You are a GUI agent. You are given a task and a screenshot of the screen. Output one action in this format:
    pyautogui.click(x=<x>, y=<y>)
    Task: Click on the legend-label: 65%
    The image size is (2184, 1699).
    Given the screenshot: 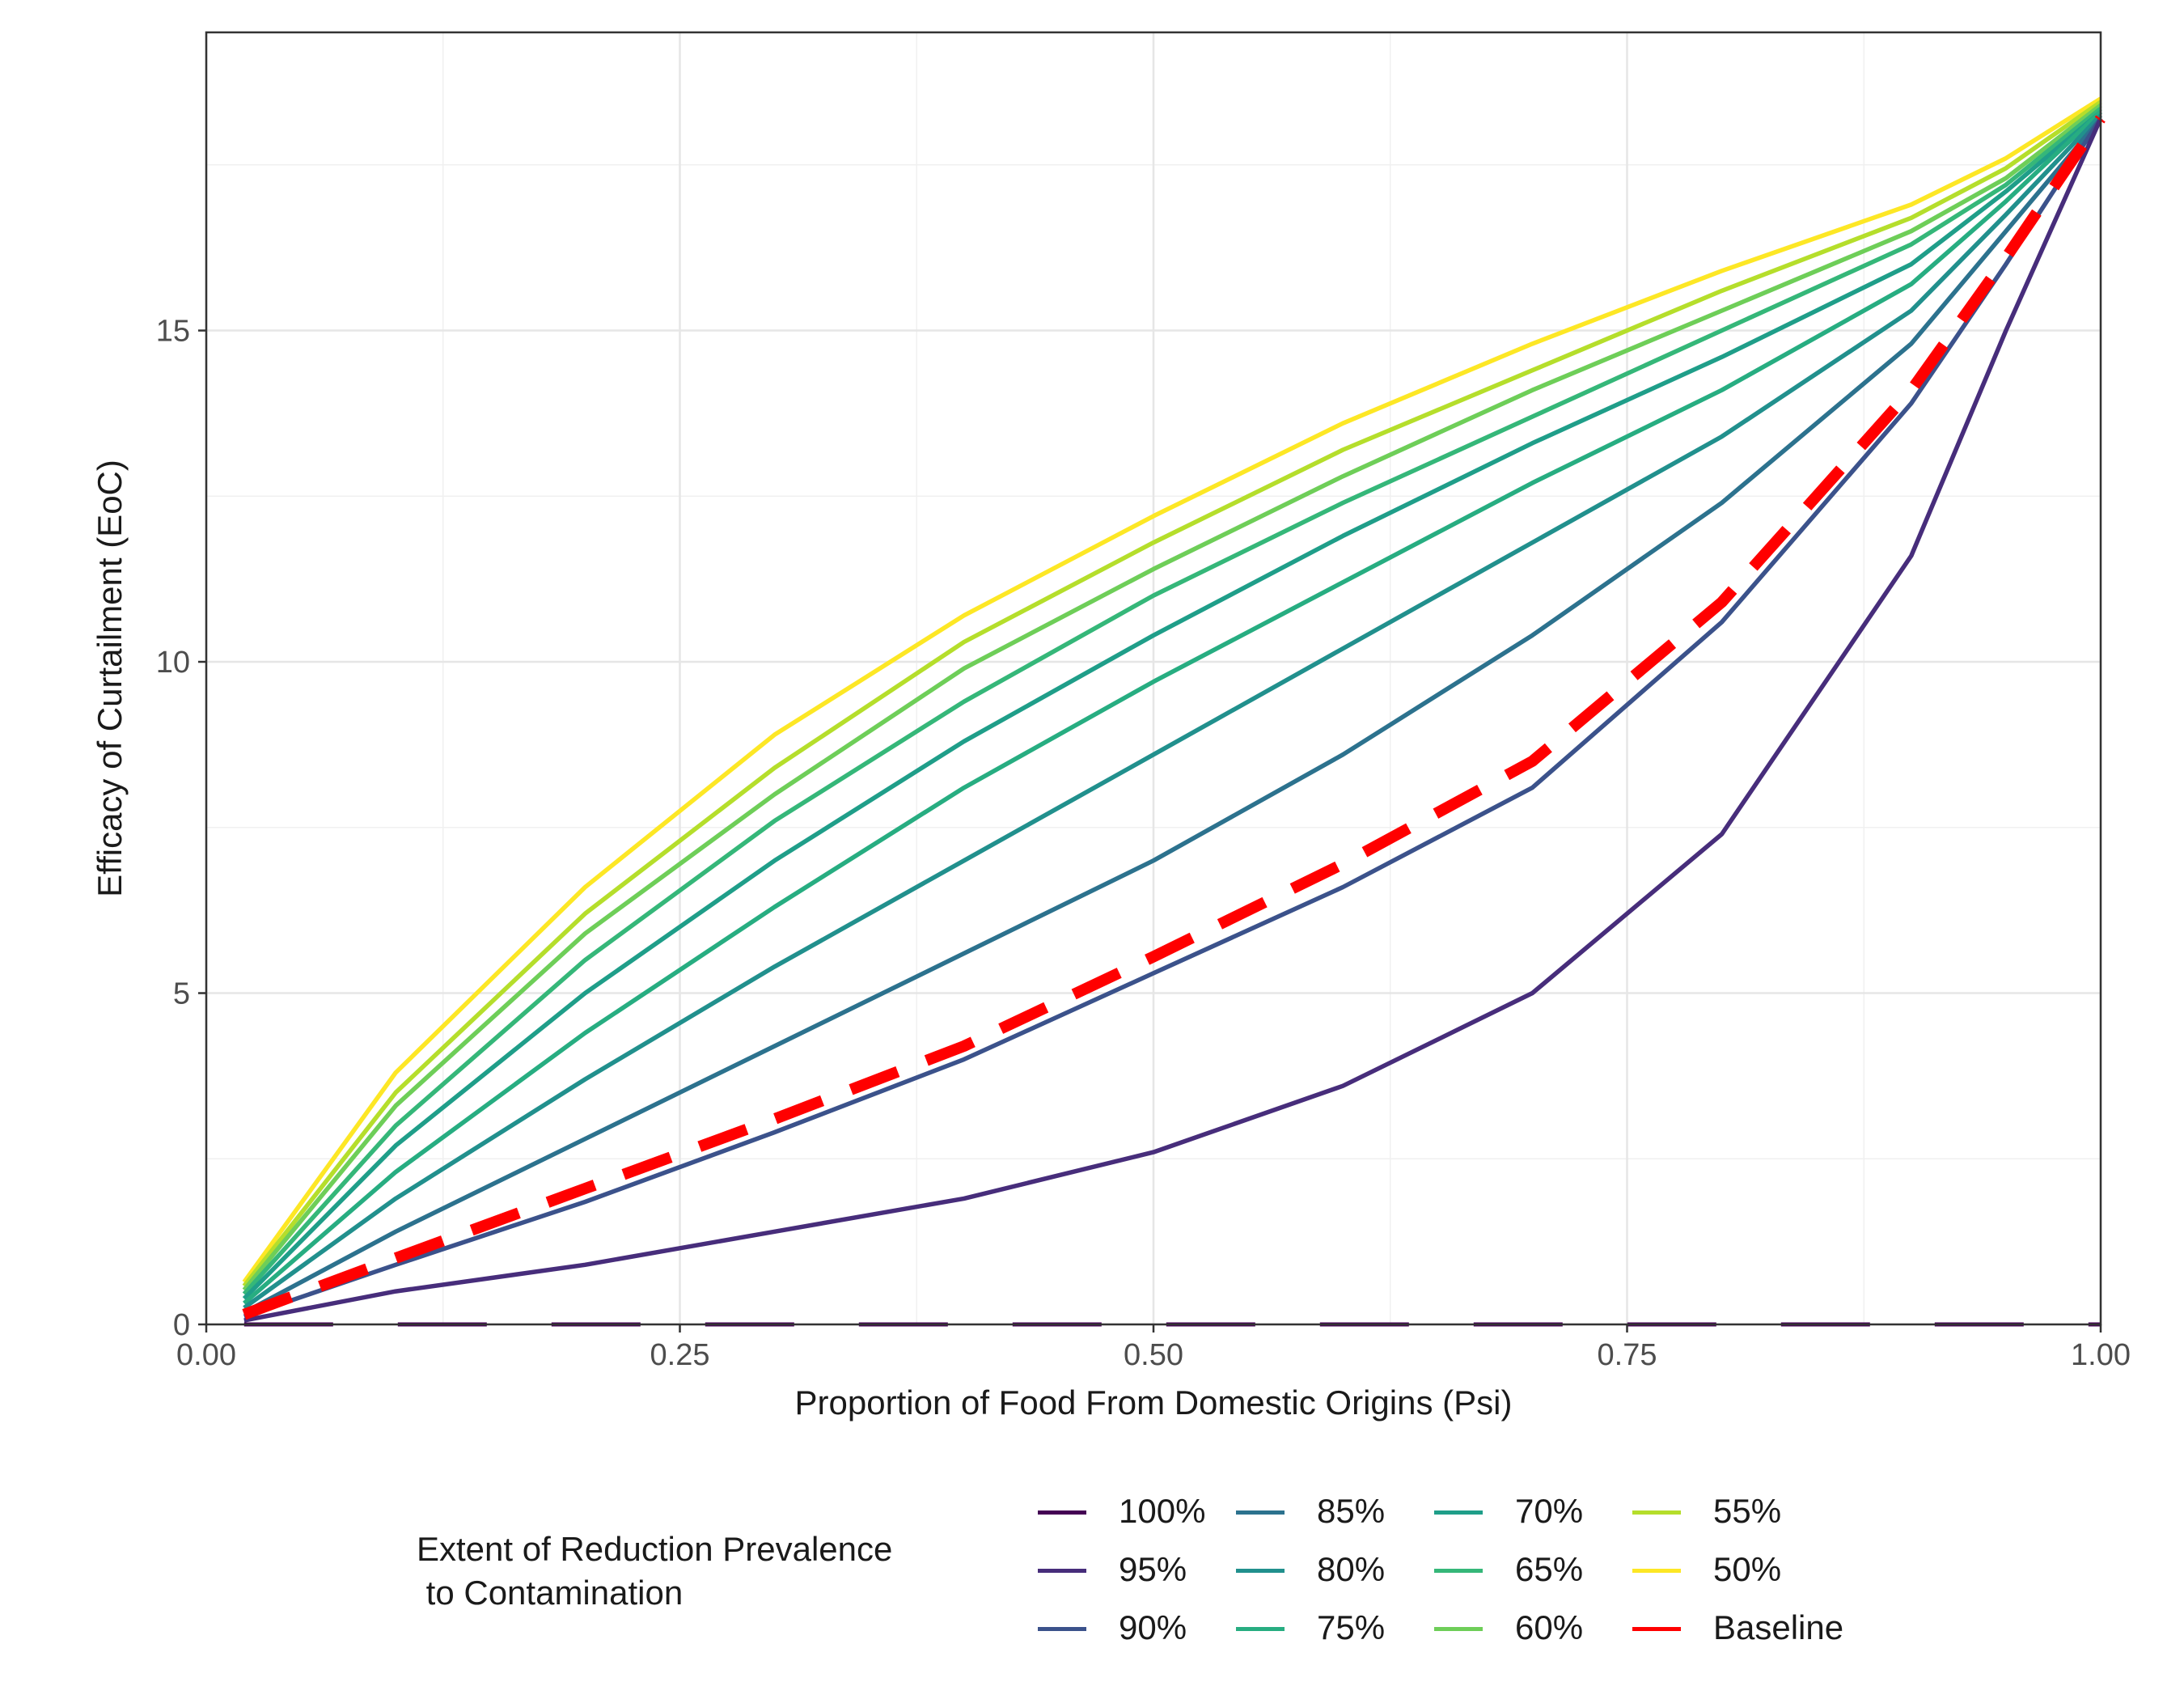 What is the action you would take?
    pyautogui.click(x=1549, y=1569)
    